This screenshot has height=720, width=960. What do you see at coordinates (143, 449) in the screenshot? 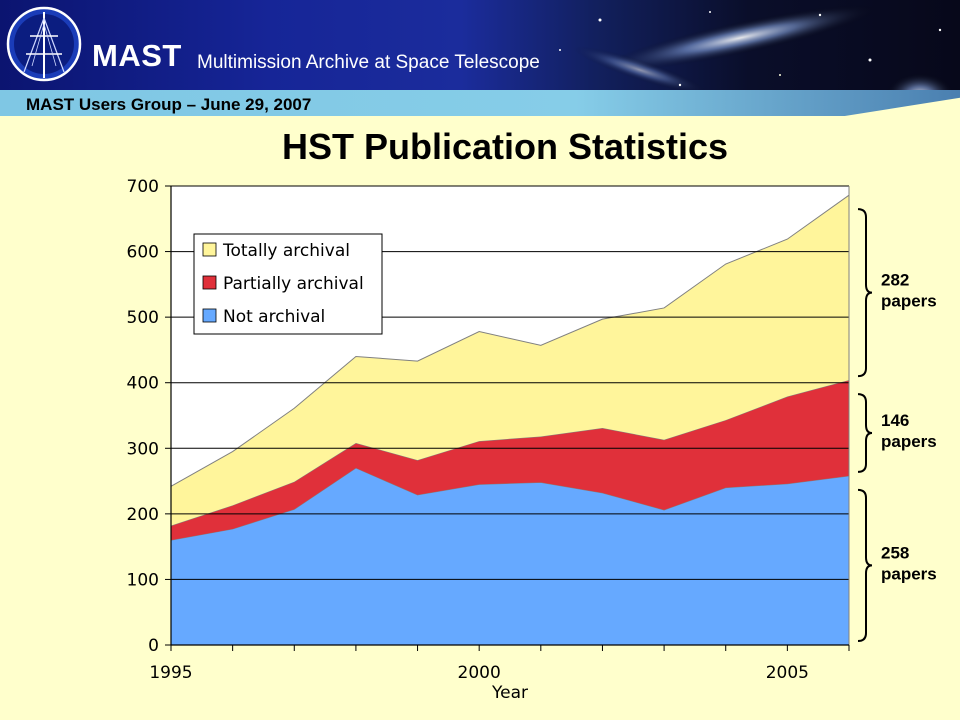
I see `y-tick-label-300: 300` at bounding box center [143, 449].